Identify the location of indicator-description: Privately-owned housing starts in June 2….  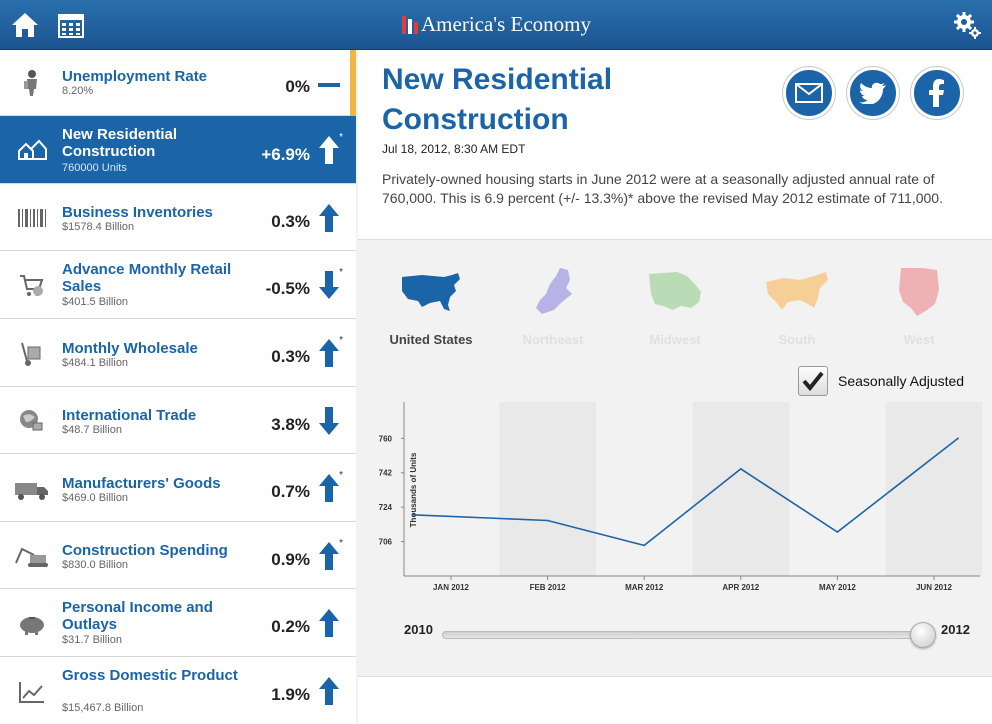
(662, 188).